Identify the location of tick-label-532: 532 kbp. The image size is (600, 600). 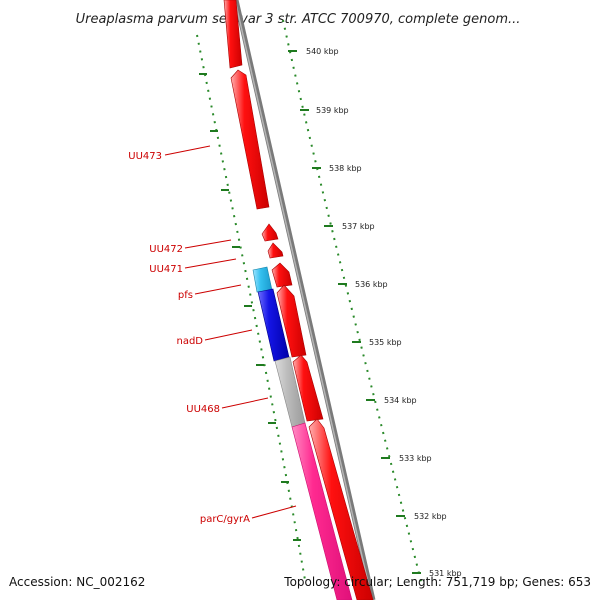
(430, 516).